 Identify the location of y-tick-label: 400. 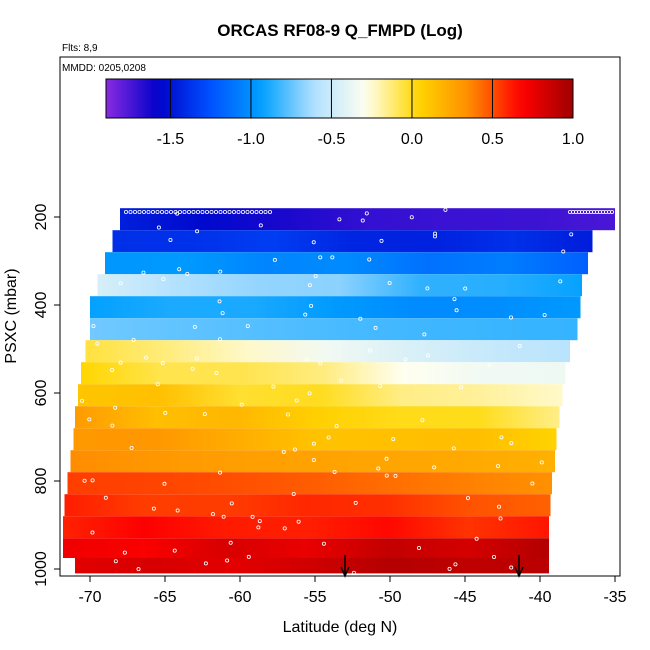
(41, 305).